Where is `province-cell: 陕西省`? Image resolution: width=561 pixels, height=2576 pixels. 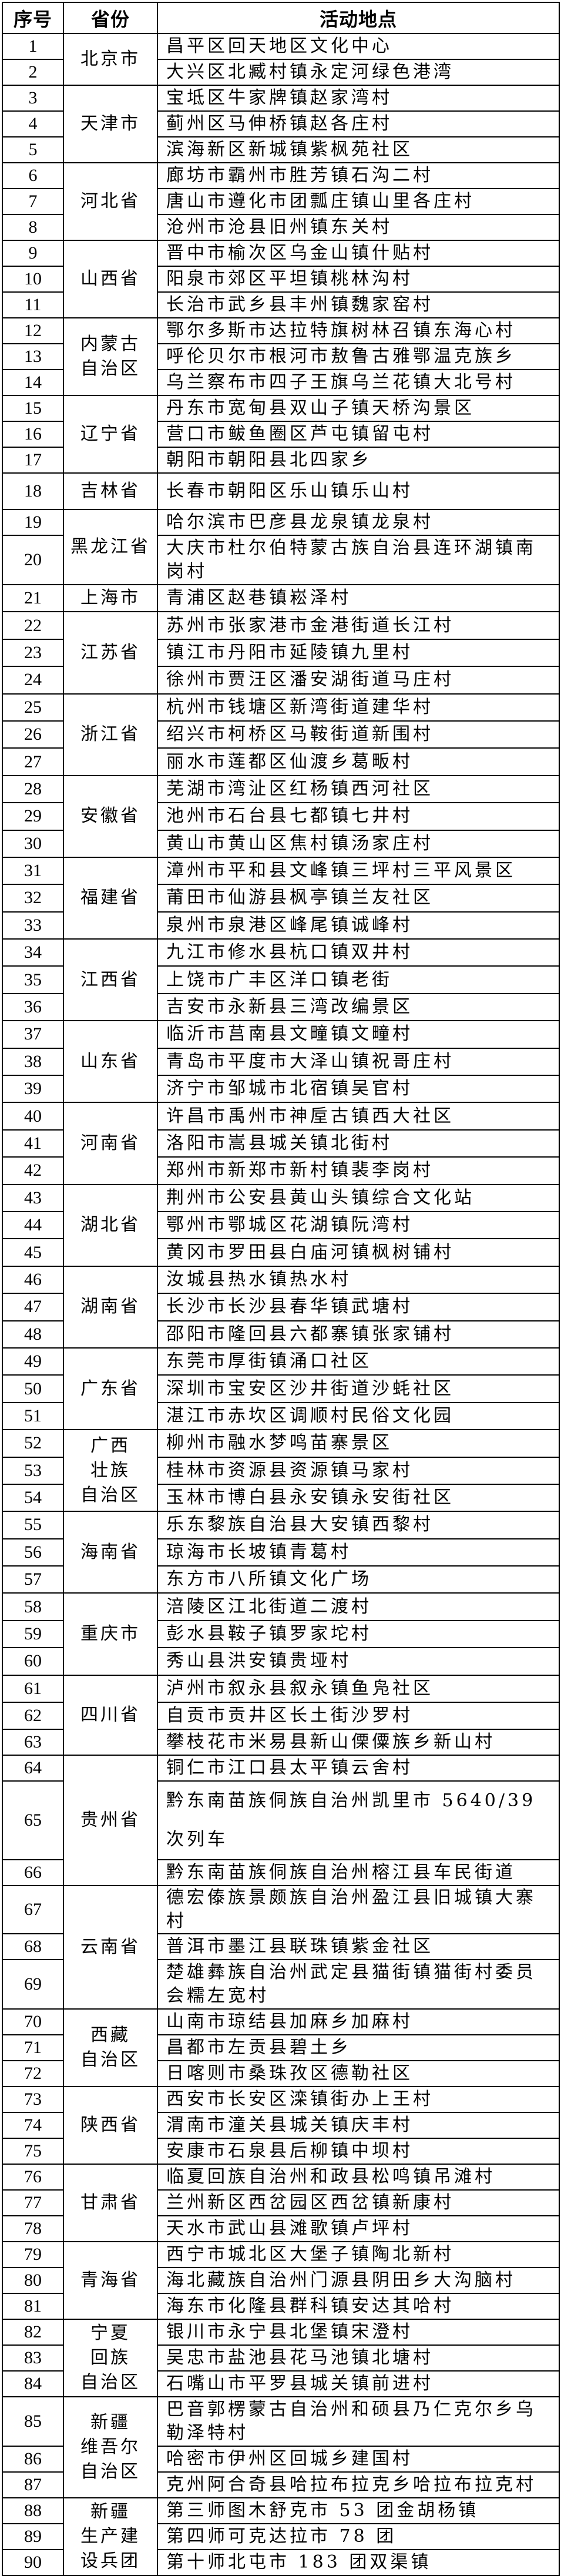
province-cell: 陕西省 is located at coordinates (111, 2125).